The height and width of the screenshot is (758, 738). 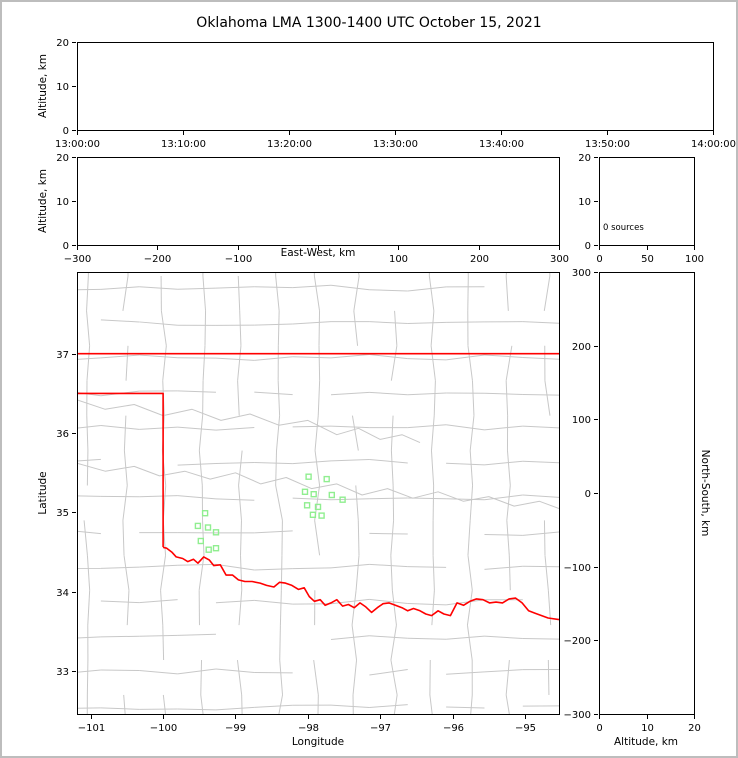 What do you see at coordinates (289, 144) in the screenshot?
I see `svg-text: 13:20:00` at bounding box center [289, 144].